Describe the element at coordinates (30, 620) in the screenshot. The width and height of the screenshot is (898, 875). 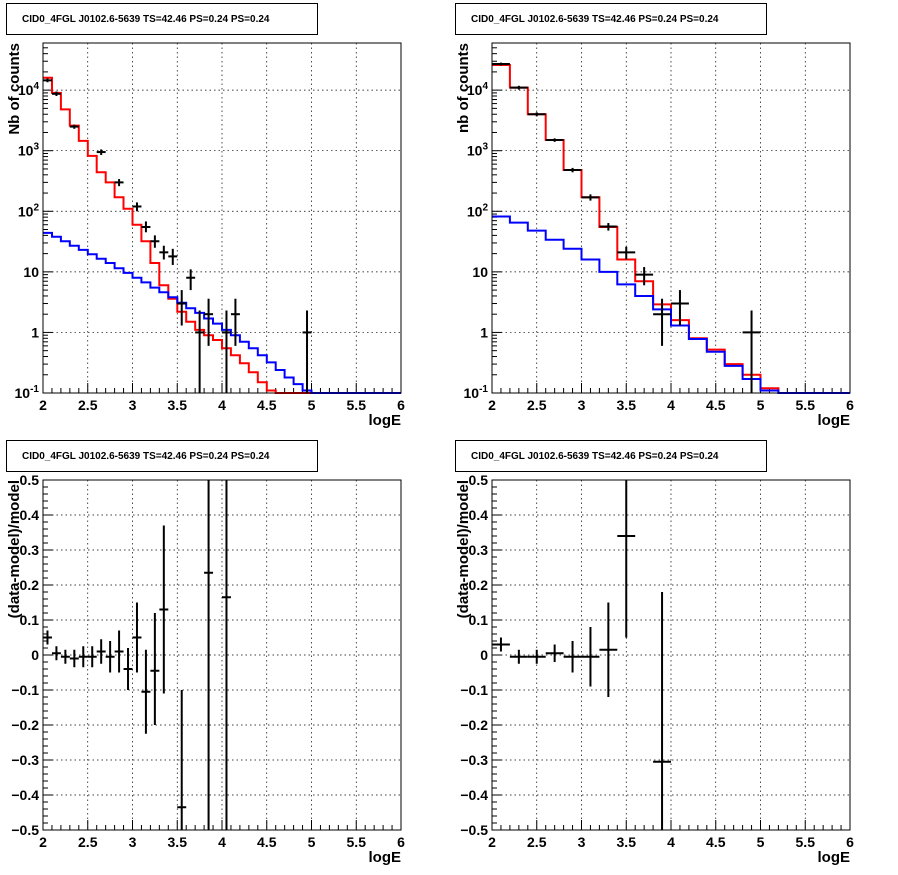
I see `y-tick-label: 0.1` at that location.